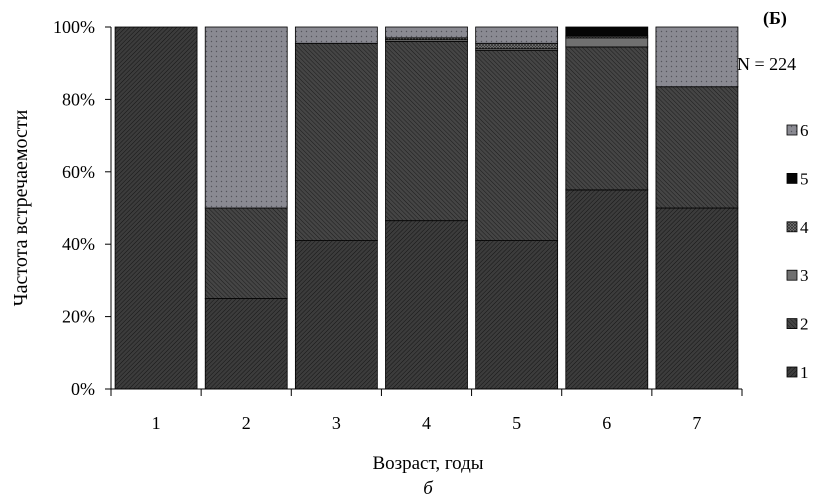 The width and height of the screenshot is (815, 499). I want to click on legend-item-5: 5, so click(797, 178).